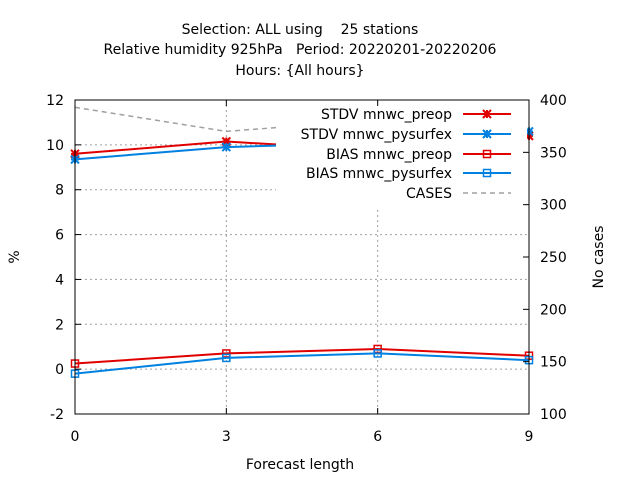 The height and width of the screenshot is (480, 640). Describe the element at coordinates (55, 146) in the screenshot. I see `y-tick-label: 10` at that location.